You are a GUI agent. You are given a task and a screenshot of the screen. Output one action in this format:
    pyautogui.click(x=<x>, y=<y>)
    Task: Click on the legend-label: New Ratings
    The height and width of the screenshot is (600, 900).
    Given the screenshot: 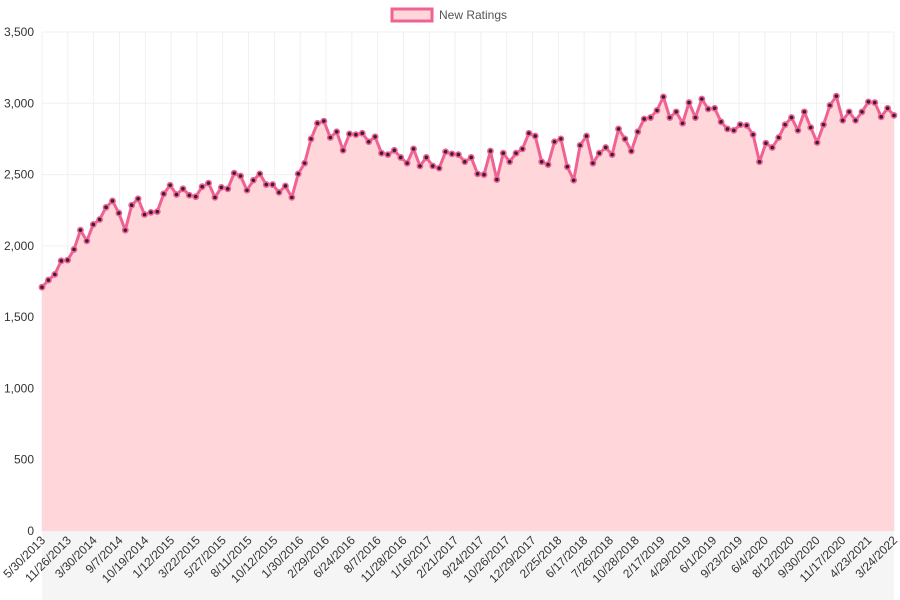 What is the action you would take?
    pyautogui.click(x=473, y=15)
    